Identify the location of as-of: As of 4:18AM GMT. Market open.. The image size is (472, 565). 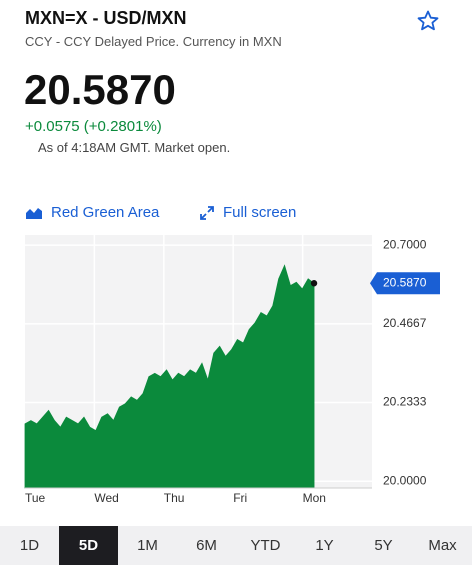
(134, 147).